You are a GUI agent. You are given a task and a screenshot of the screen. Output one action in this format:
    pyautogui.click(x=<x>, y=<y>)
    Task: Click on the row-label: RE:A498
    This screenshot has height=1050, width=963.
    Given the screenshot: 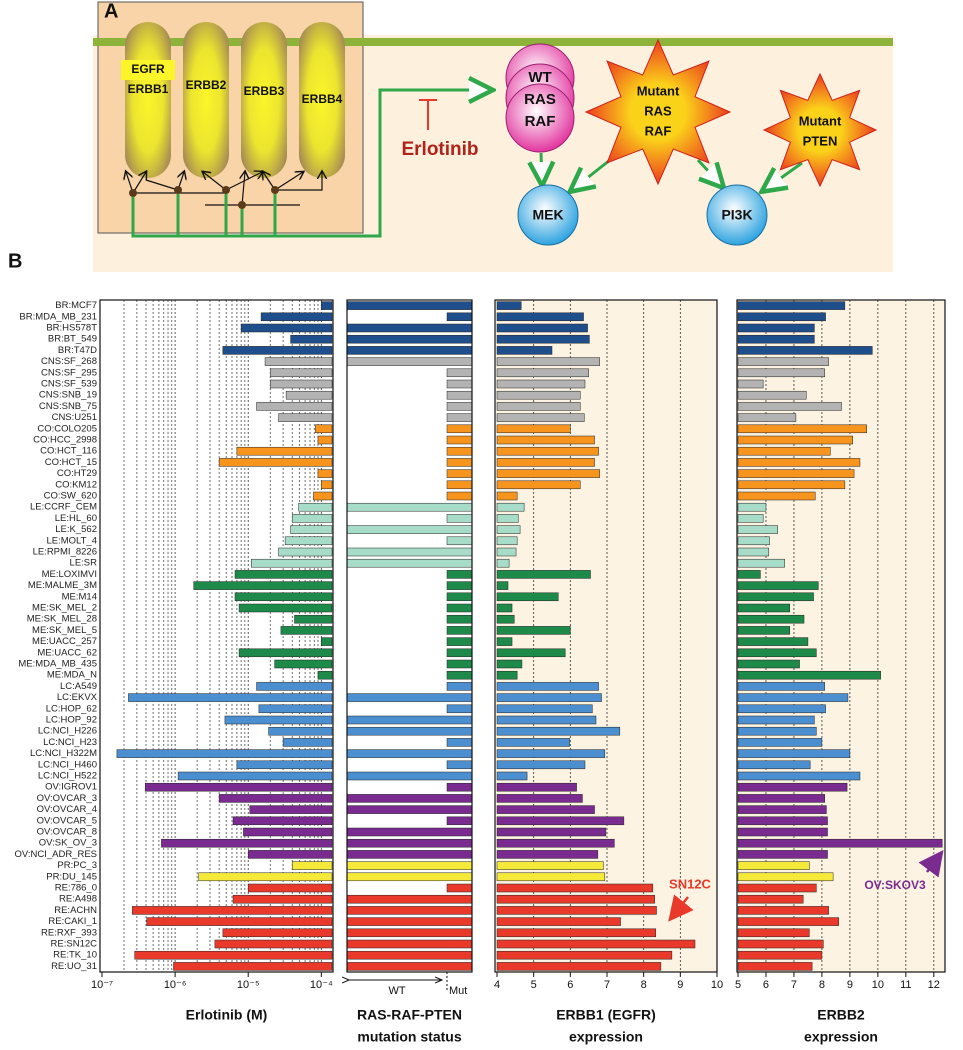 What is the action you would take?
    pyautogui.click(x=78, y=899)
    